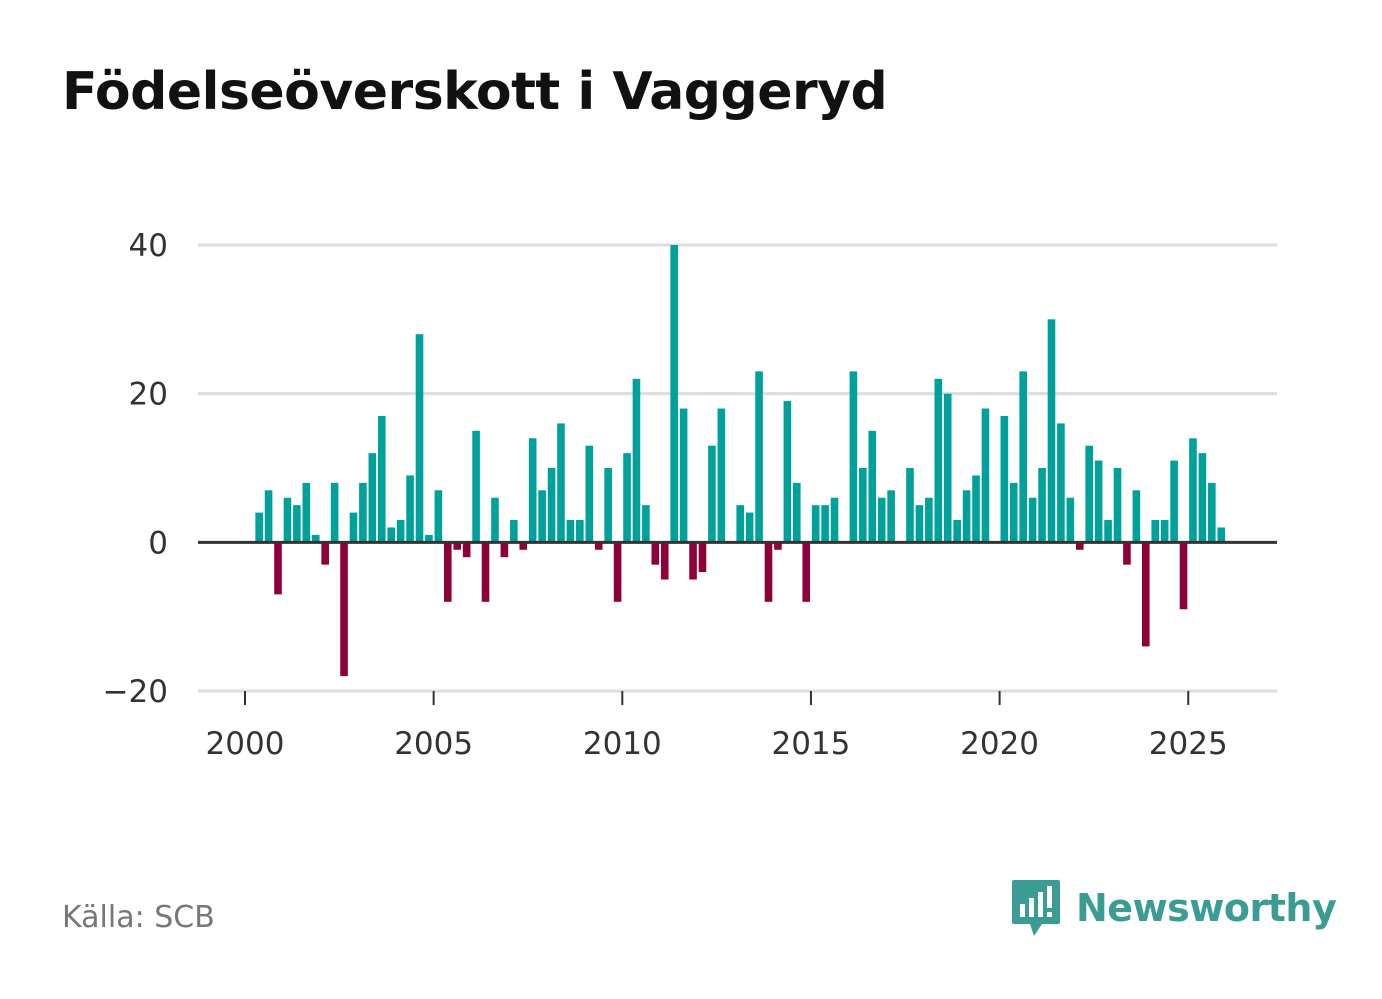  What do you see at coordinates (158, 543) in the screenshot?
I see `y-tick-label: 0` at bounding box center [158, 543].